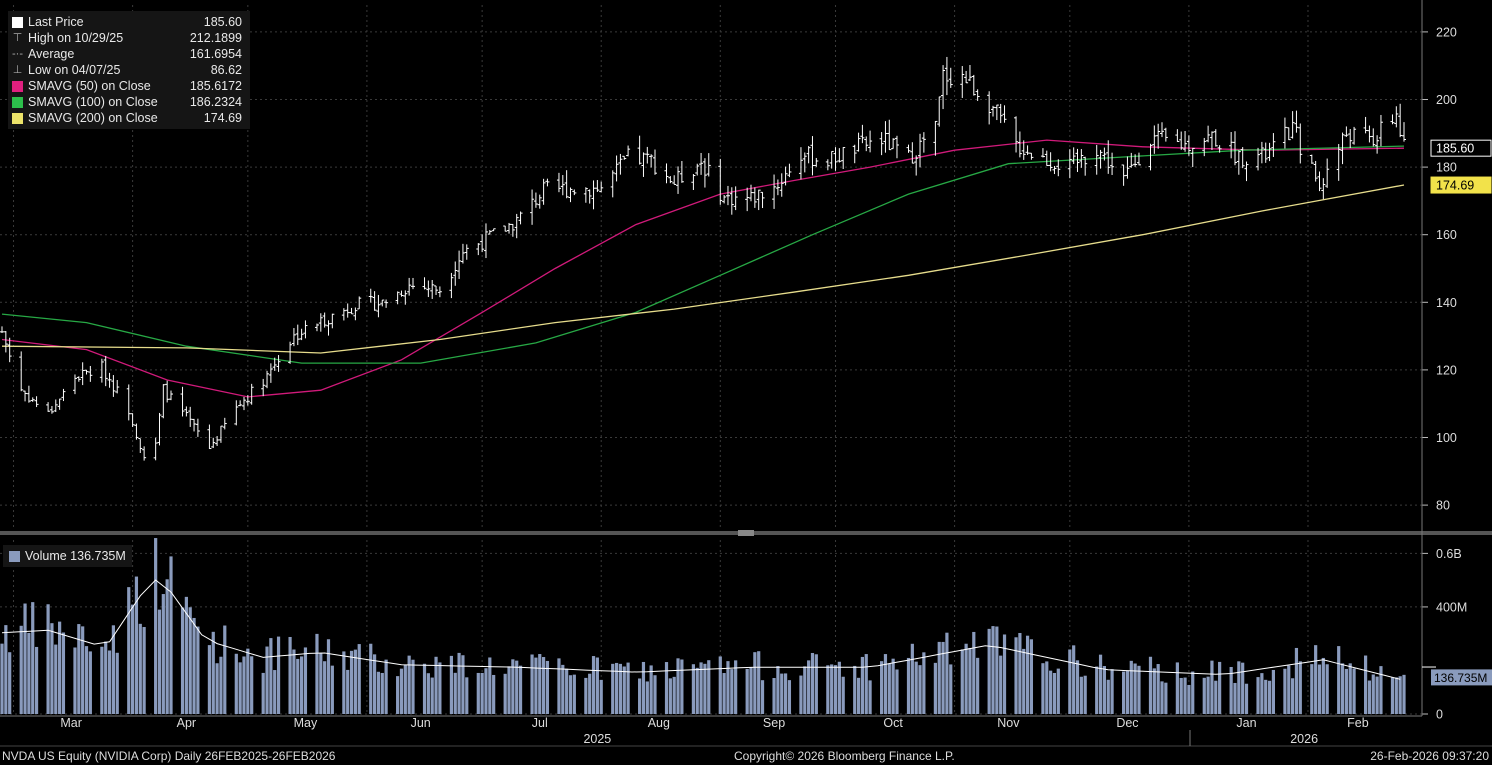 The width and height of the screenshot is (1492, 765). Describe the element at coordinates (774, 723) in the screenshot. I see `month-label: Sep` at that location.